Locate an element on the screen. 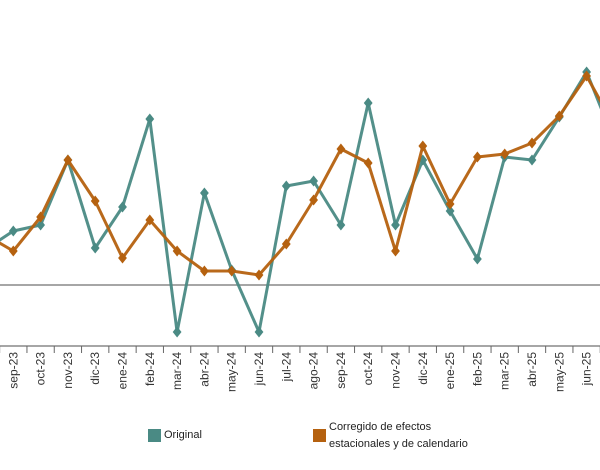 This screenshot has width=600, height=470. x-tick-label: may-24 is located at coordinates (232, 372).